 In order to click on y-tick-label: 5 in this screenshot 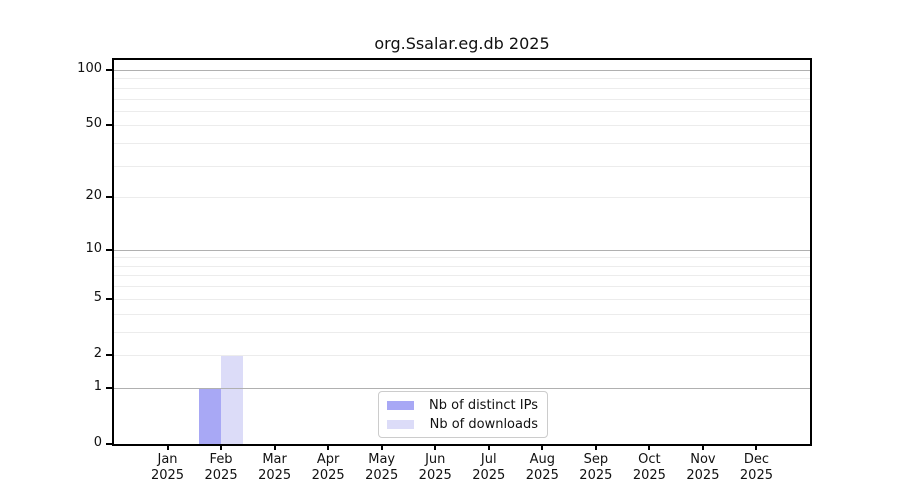, I will do `click(97, 297)`.